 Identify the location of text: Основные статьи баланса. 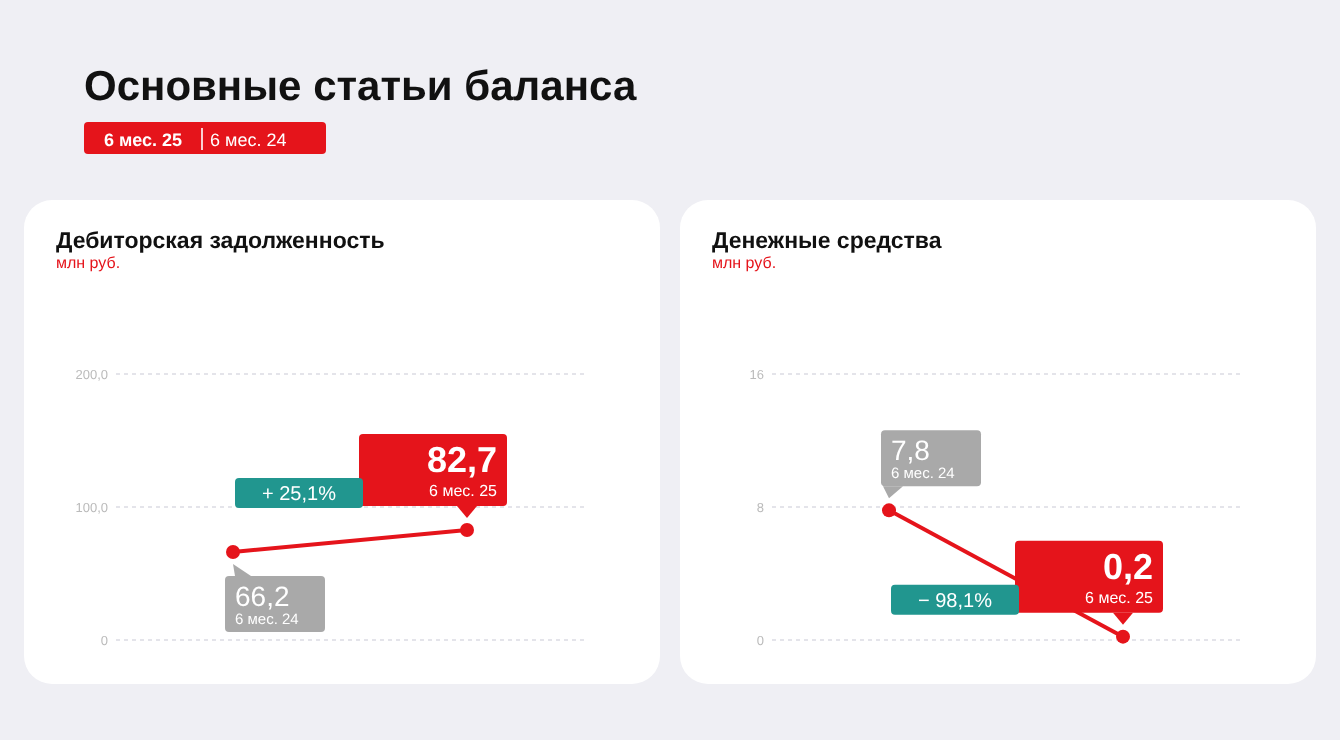
(360, 87).